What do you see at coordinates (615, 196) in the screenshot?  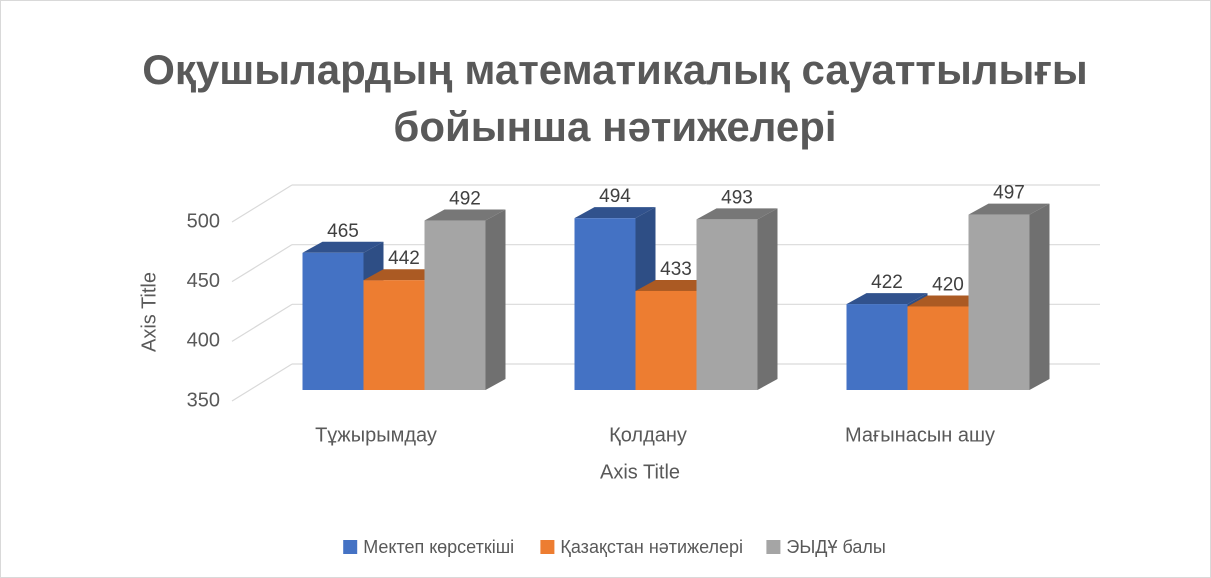 I see `data-label: 494` at bounding box center [615, 196].